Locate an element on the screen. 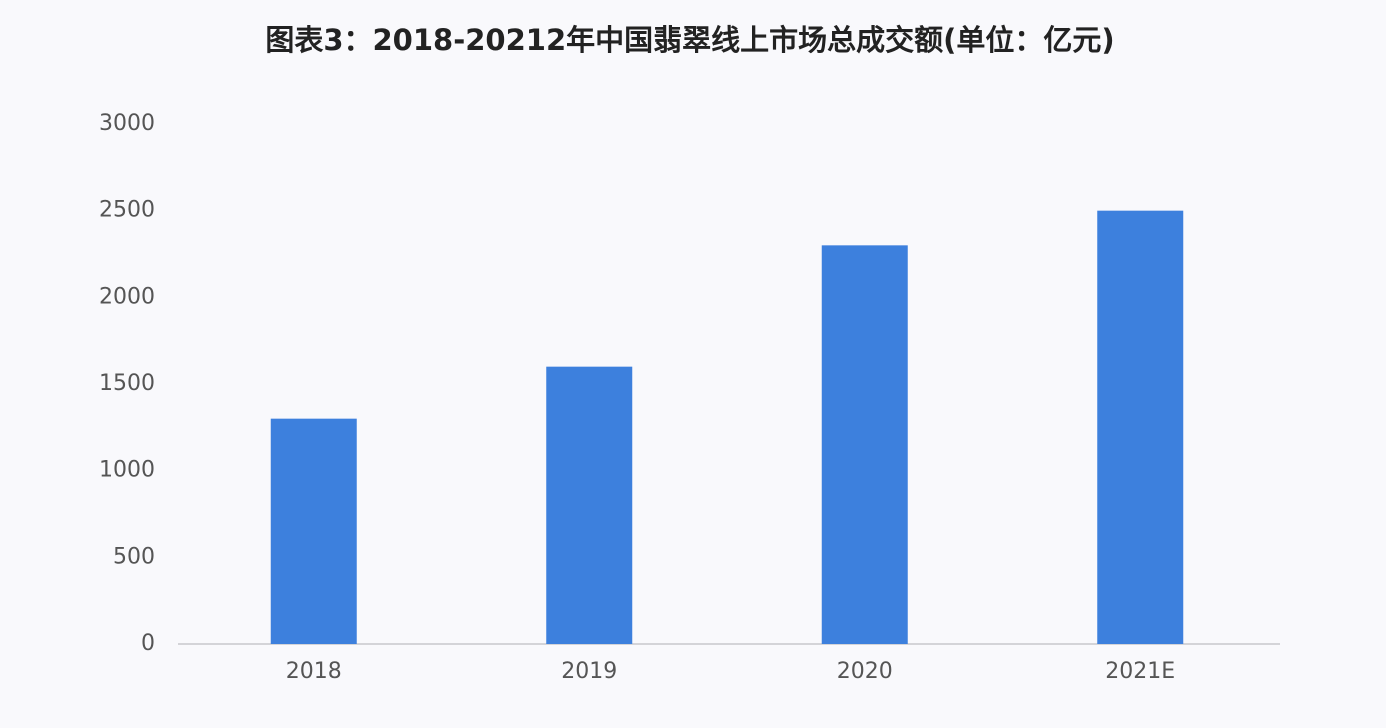 The height and width of the screenshot is (728, 1386). y-tick-label: 2500 is located at coordinates (127, 210).